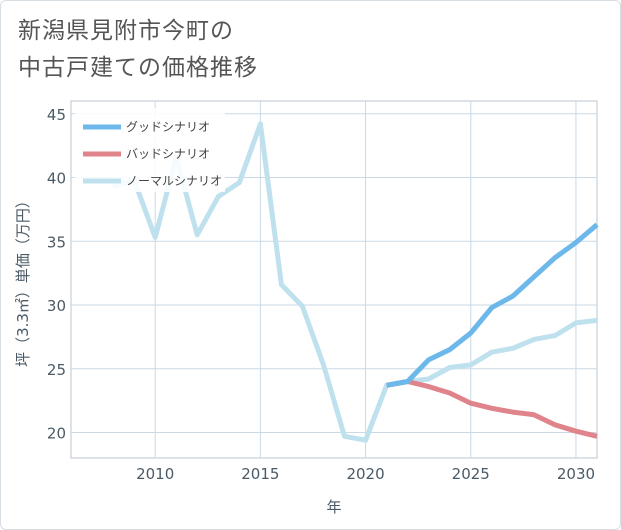  What do you see at coordinates (471, 474) in the screenshot?
I see `x-tick-label: 2025` at bounding box center [471, 474].